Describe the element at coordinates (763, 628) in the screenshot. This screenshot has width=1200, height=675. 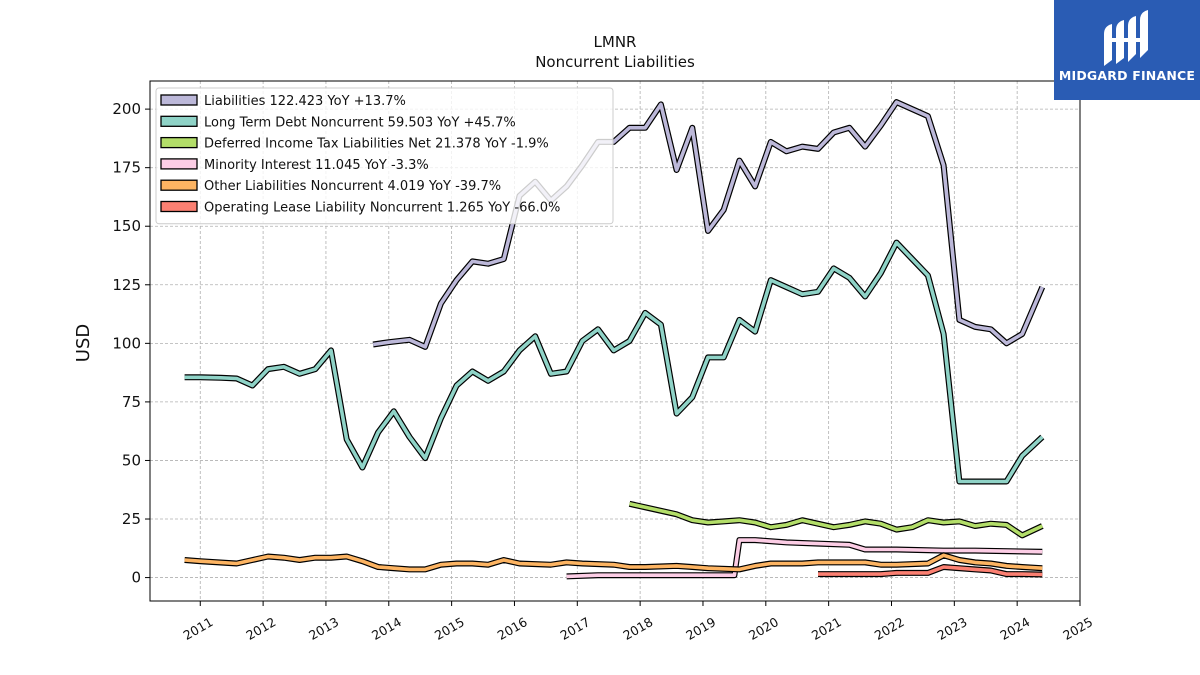
I see `x-tick-label: 2020` at that location.